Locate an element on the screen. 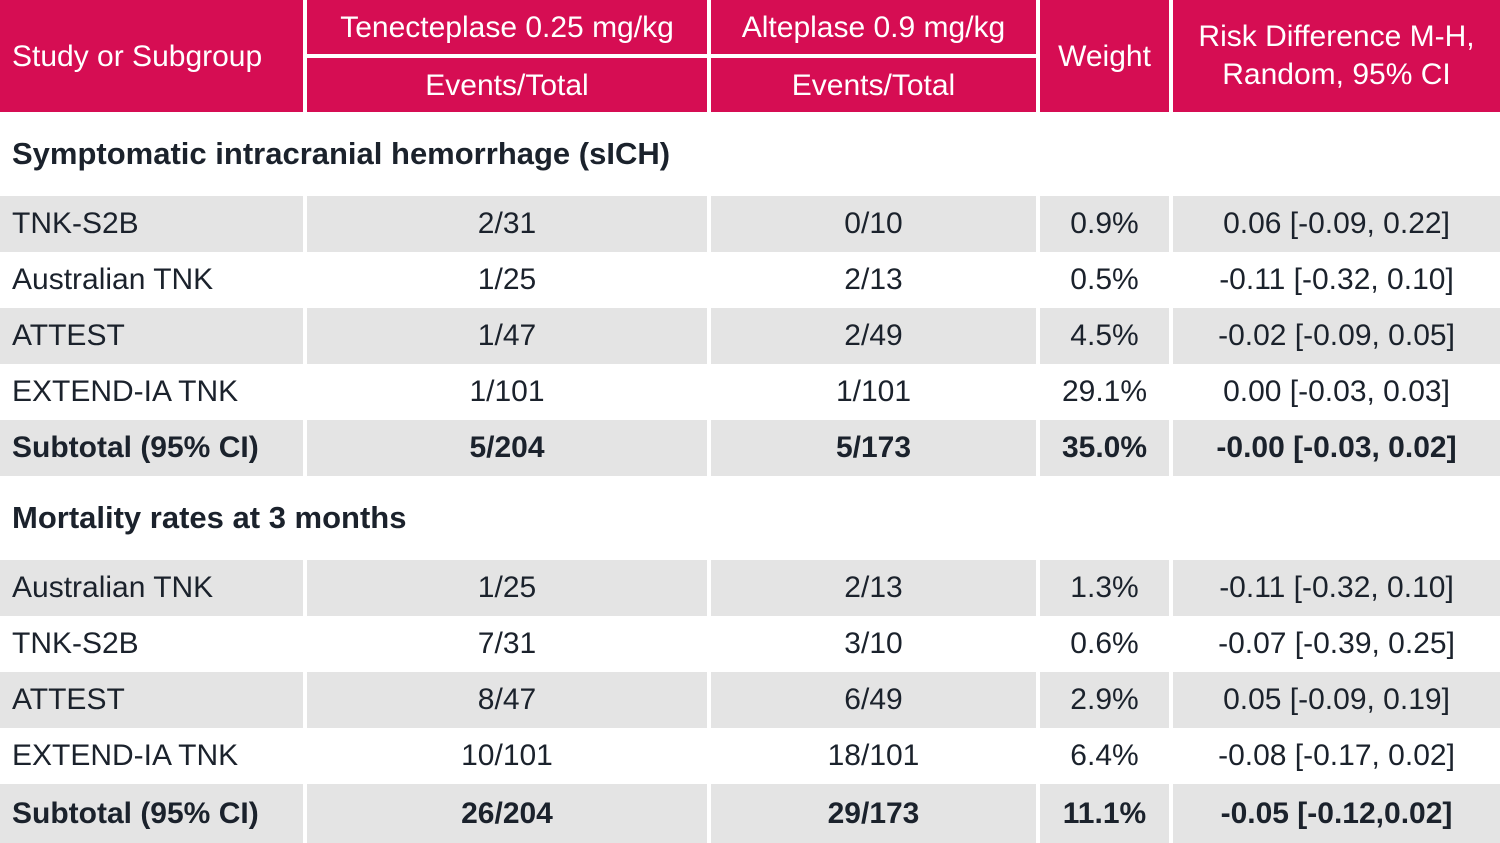 Image resolution: width=1500 pixels, height=843 pixels. table-row: TNK-S2B 2/31 0/10 0.9% 0.06 [-0.09, 0.22] is located at coordinates (750, 224).